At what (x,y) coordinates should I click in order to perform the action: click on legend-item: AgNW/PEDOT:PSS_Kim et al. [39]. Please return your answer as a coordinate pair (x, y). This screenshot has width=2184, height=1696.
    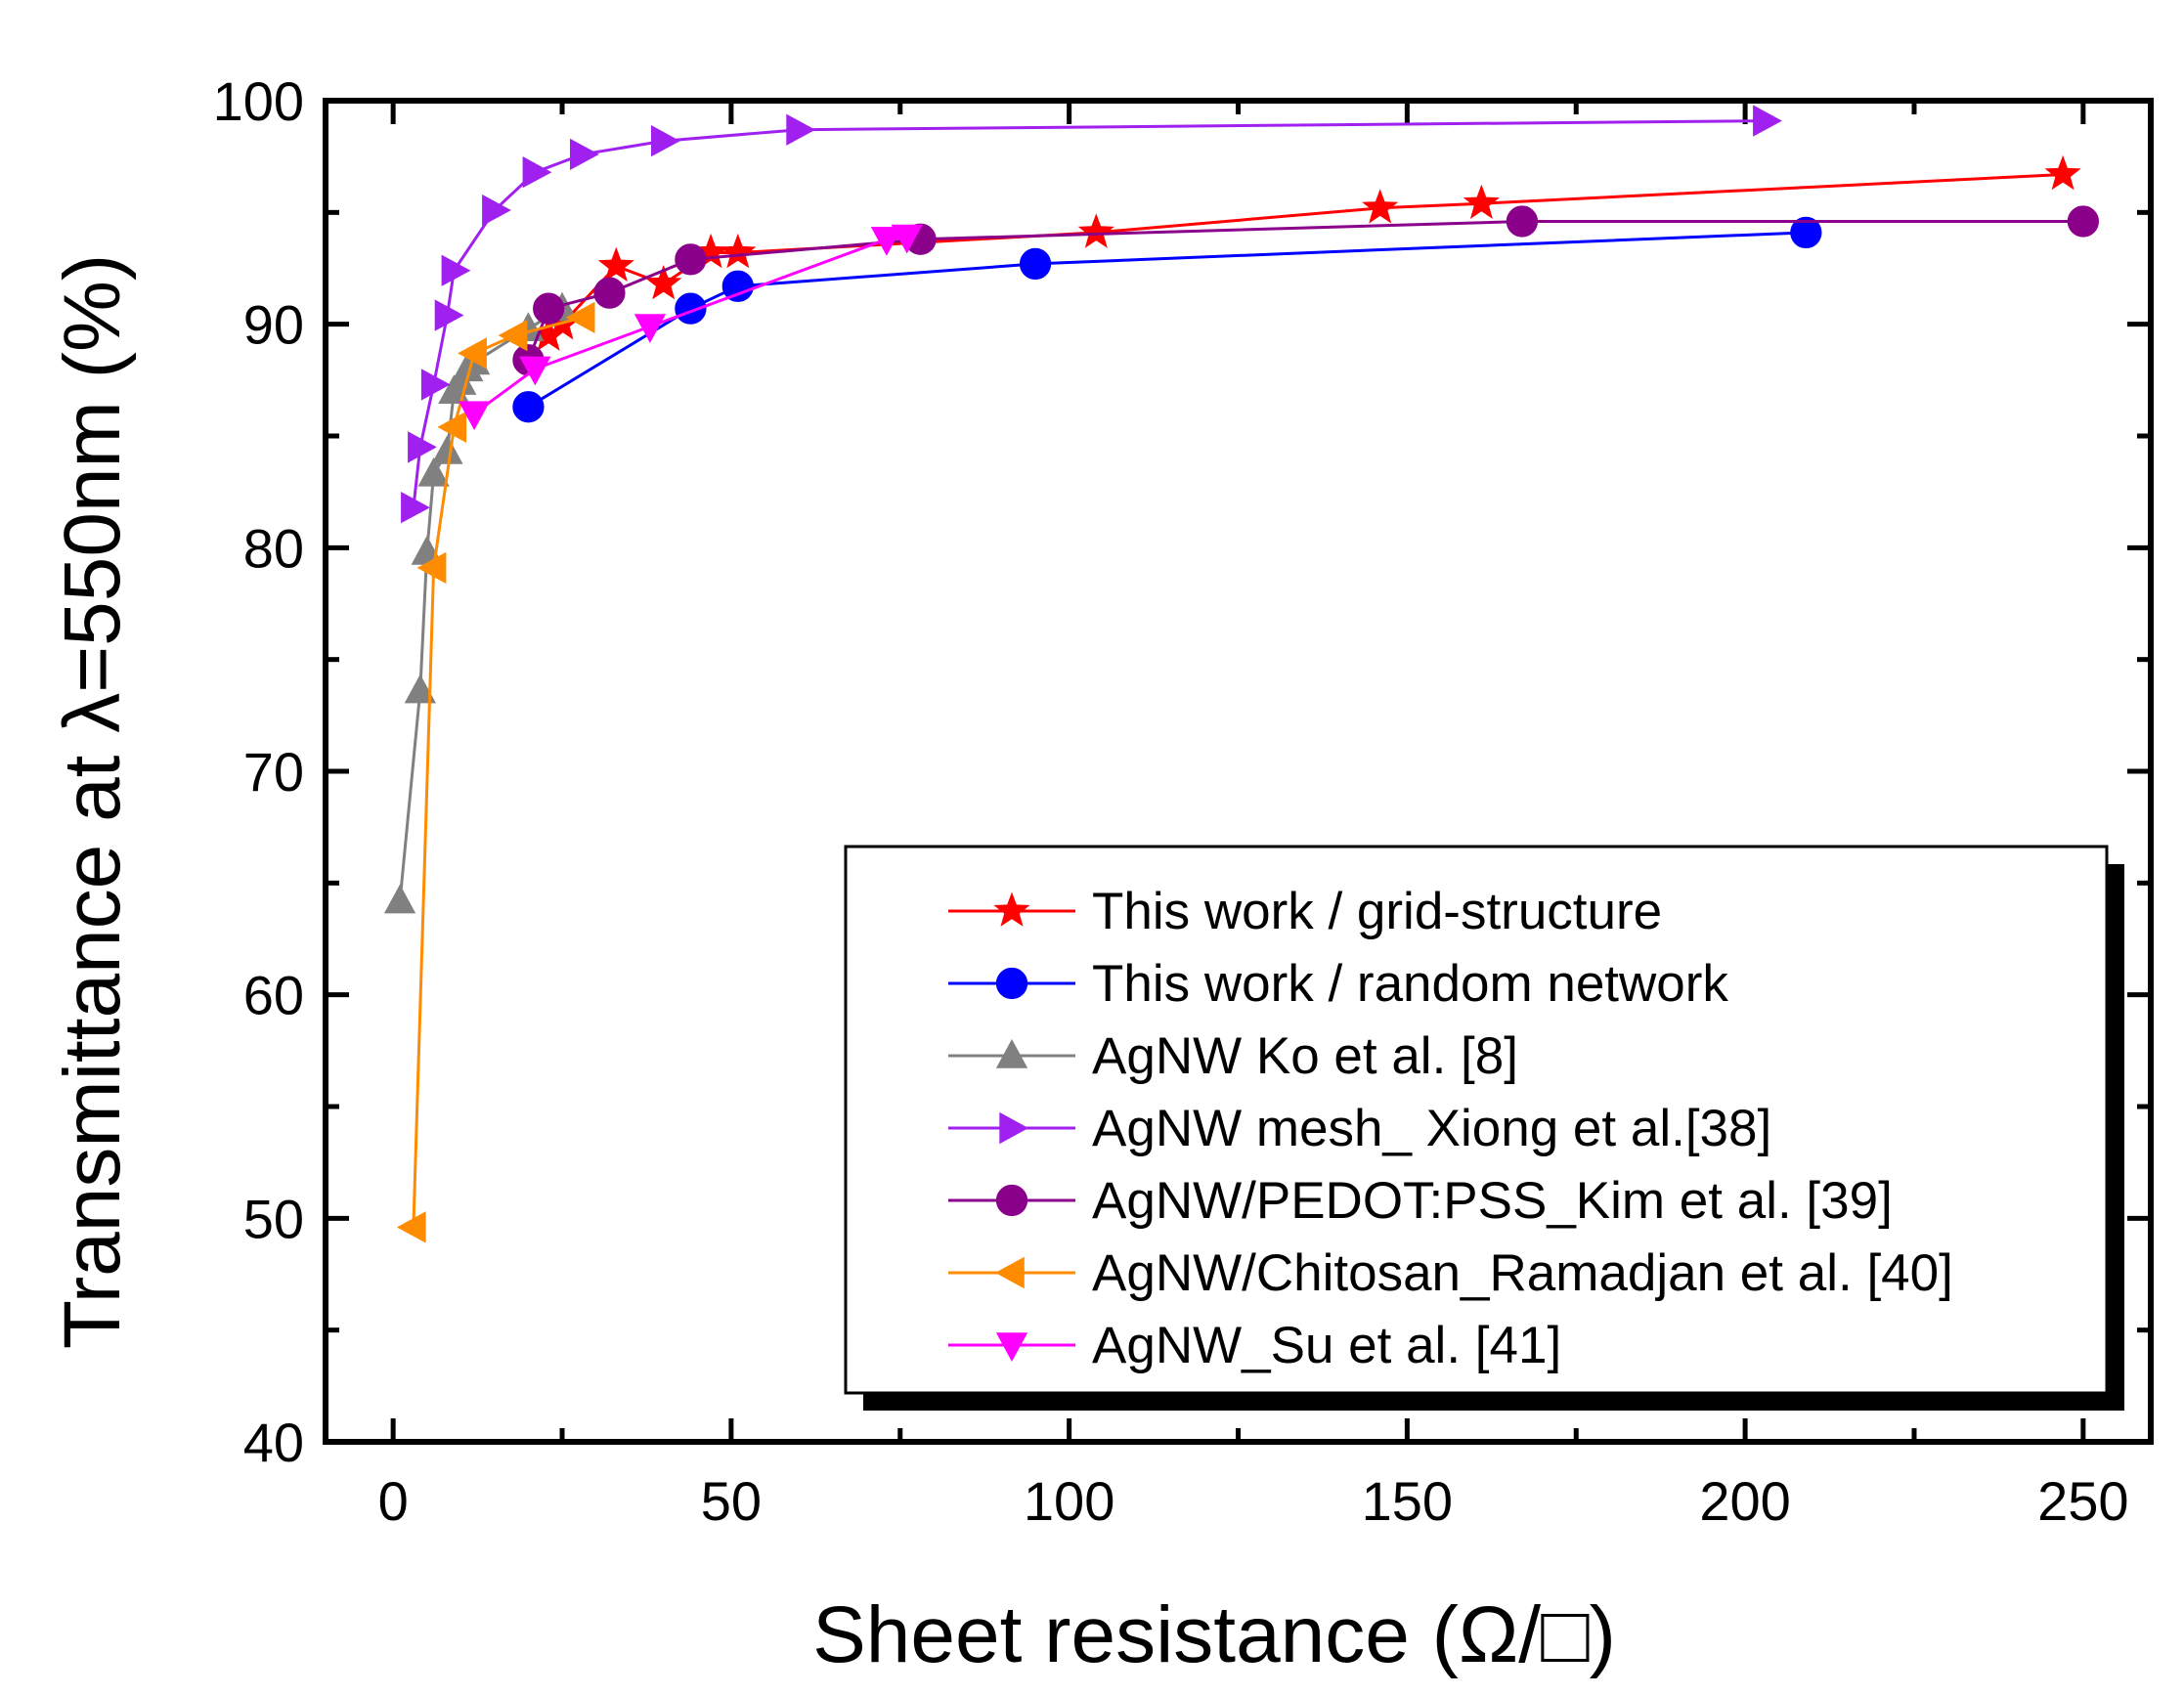
    Looking at the image, I should click on (1420, 1201).